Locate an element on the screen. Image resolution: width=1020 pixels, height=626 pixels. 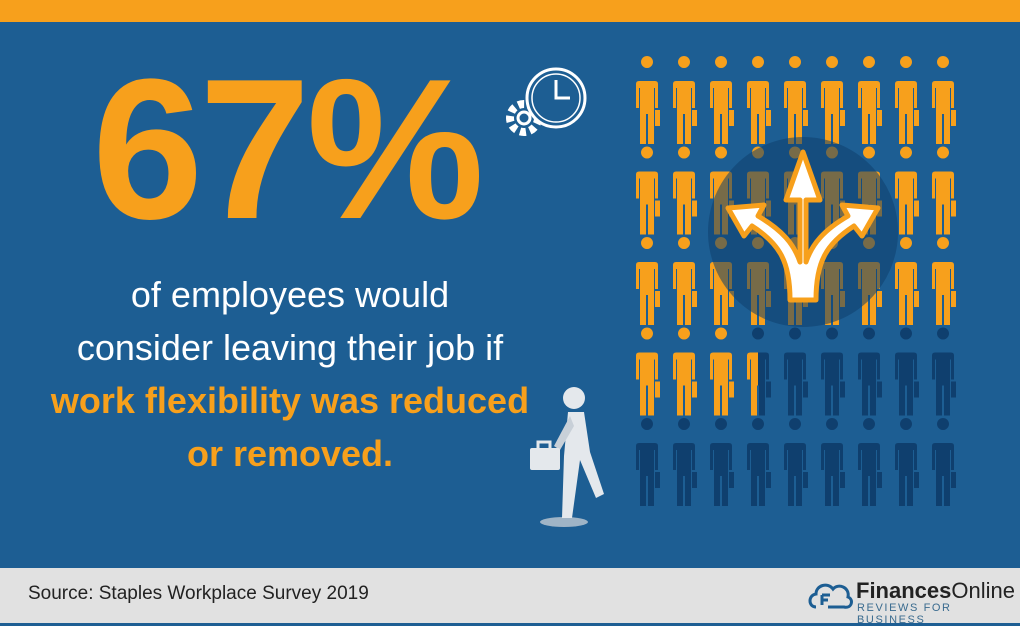
description-highlight-1: work flexibility was reduced is located at coordinates (290, 400).